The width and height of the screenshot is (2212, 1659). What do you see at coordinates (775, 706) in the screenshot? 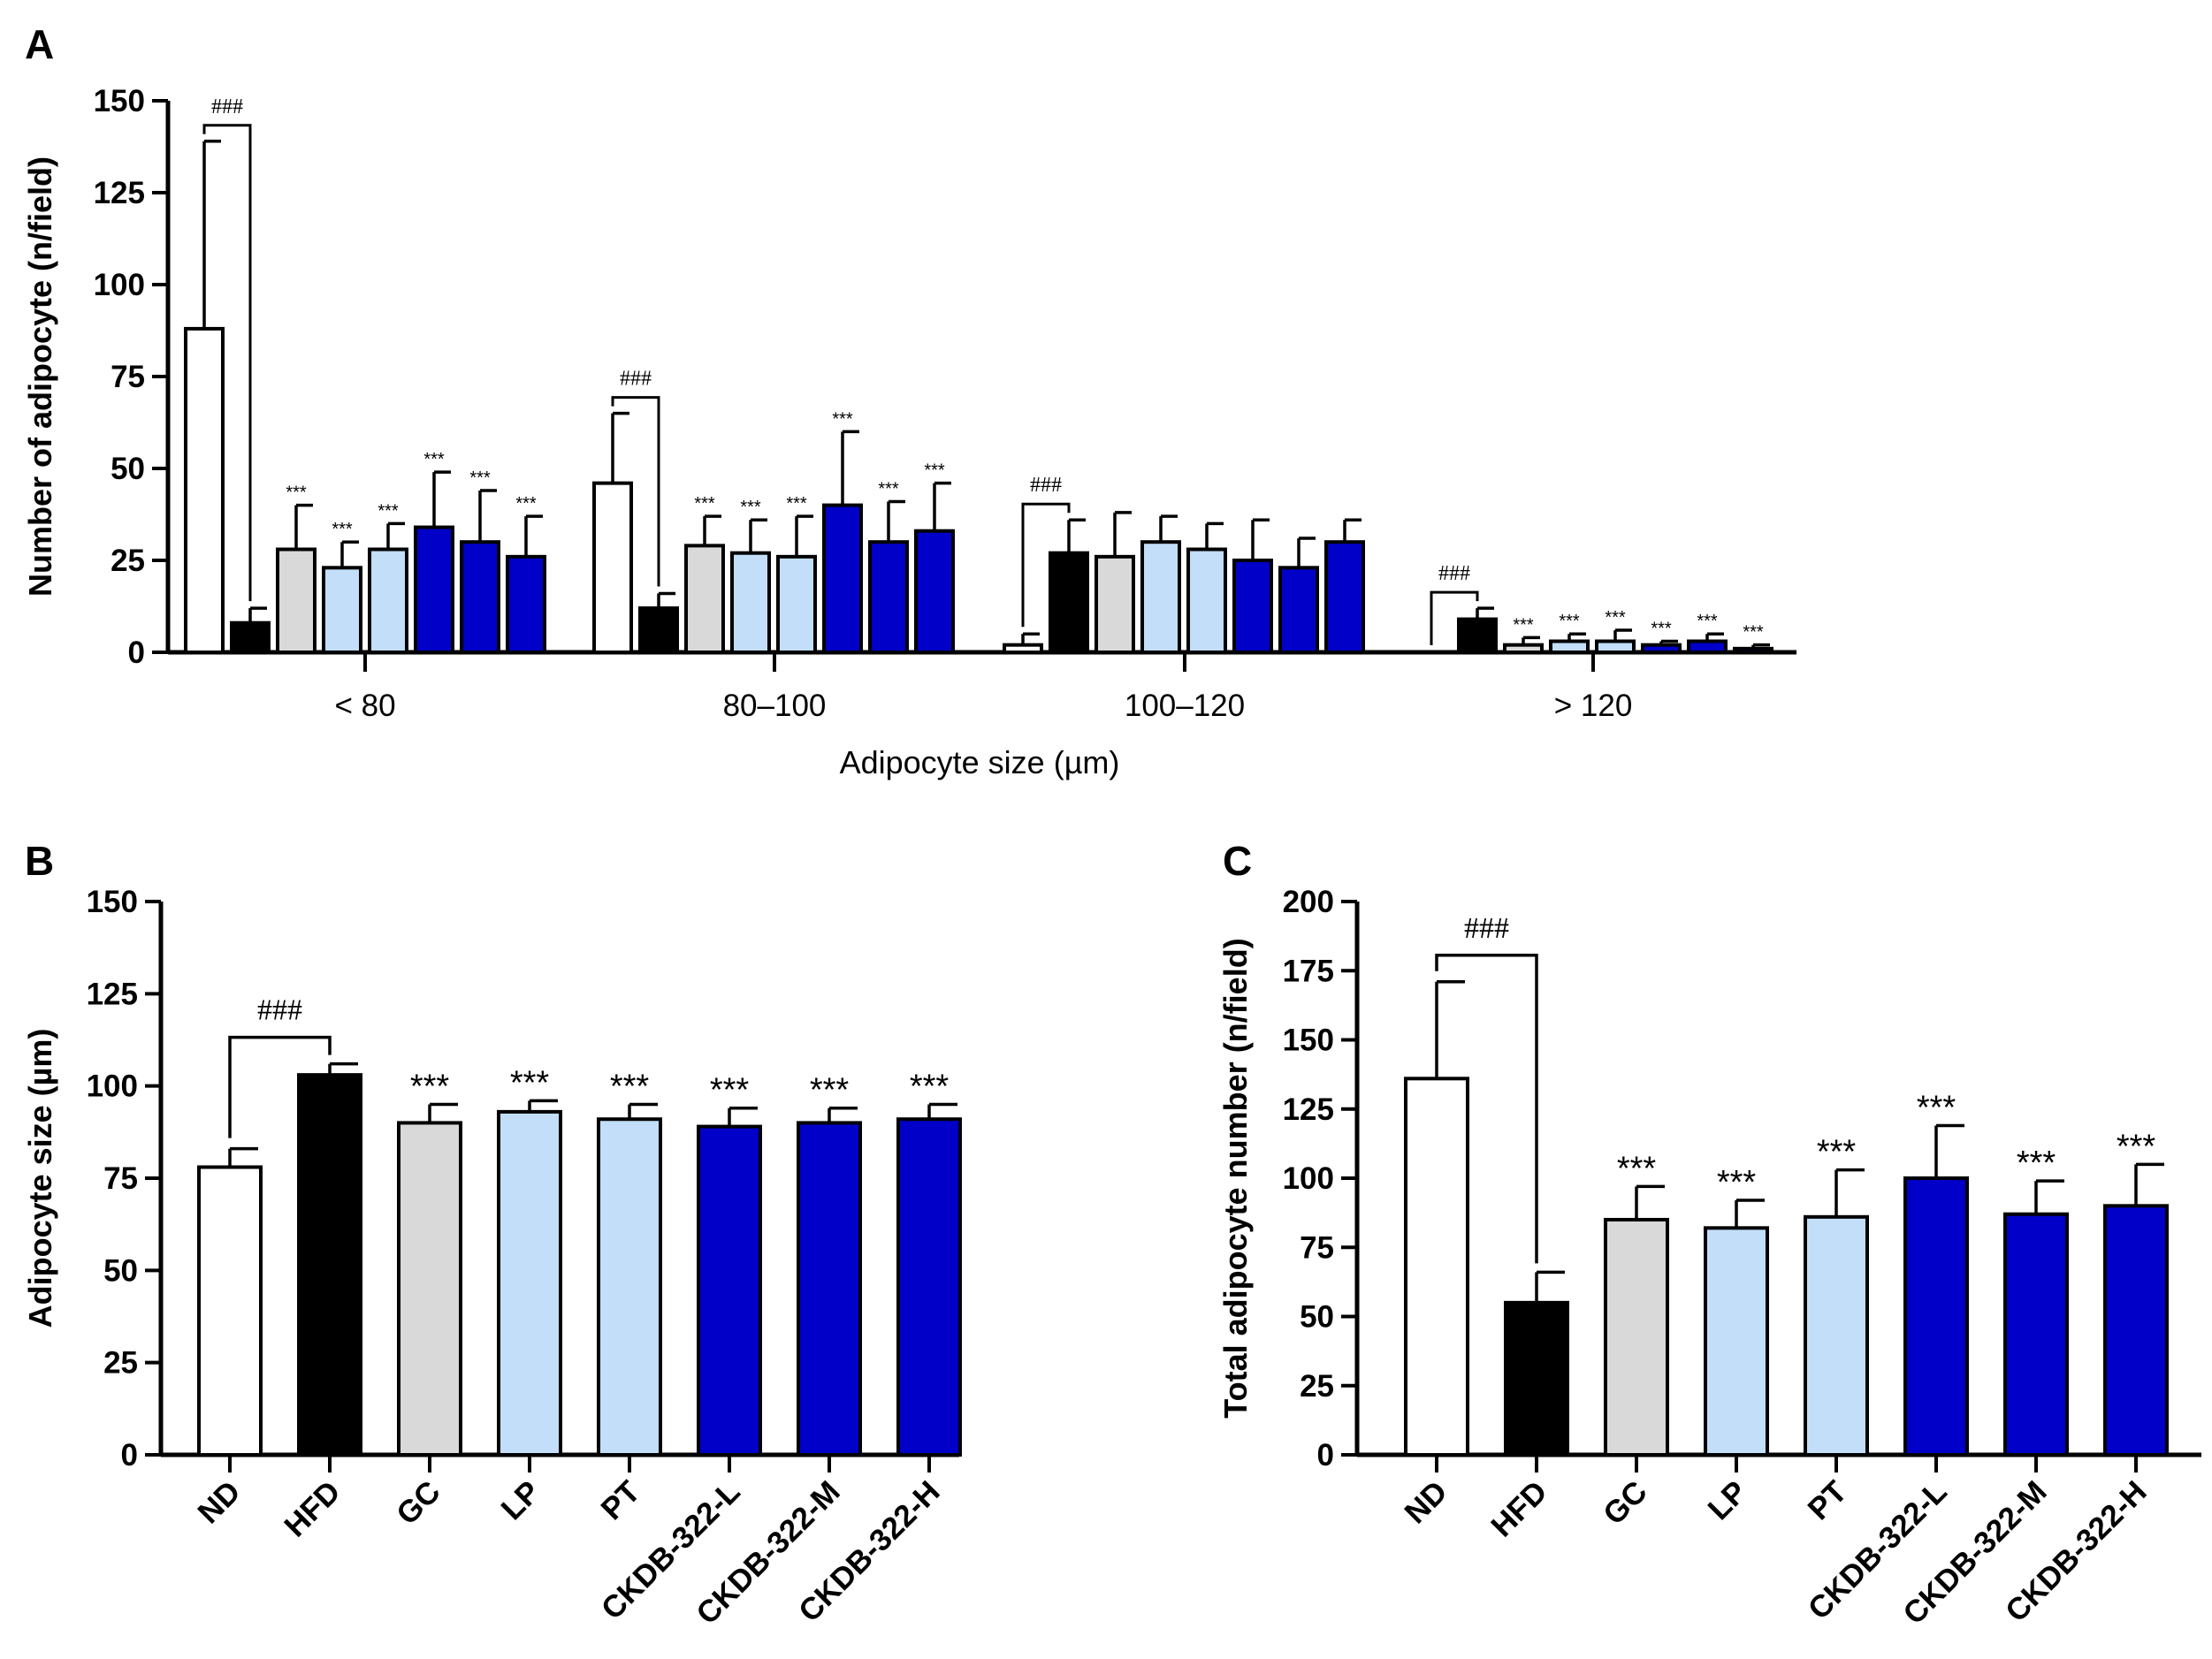
I see `x-tick-label: 80–100` at bounding box center [775, 706].